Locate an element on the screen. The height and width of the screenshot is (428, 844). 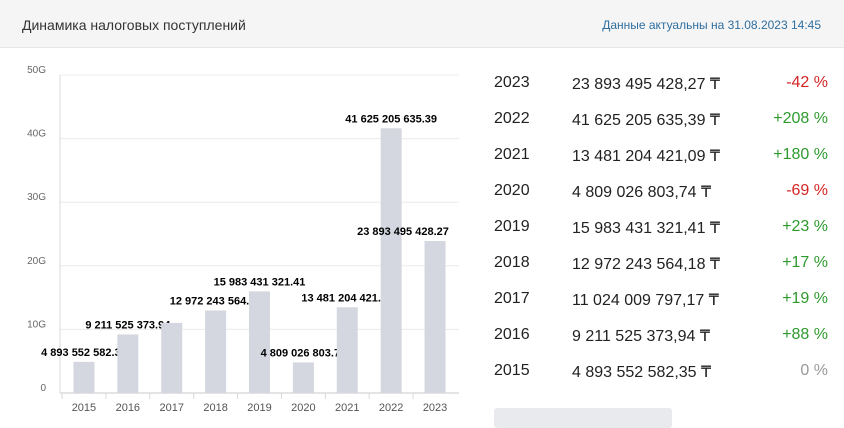
row-change: +88 % is located at coordinates (805, 334).